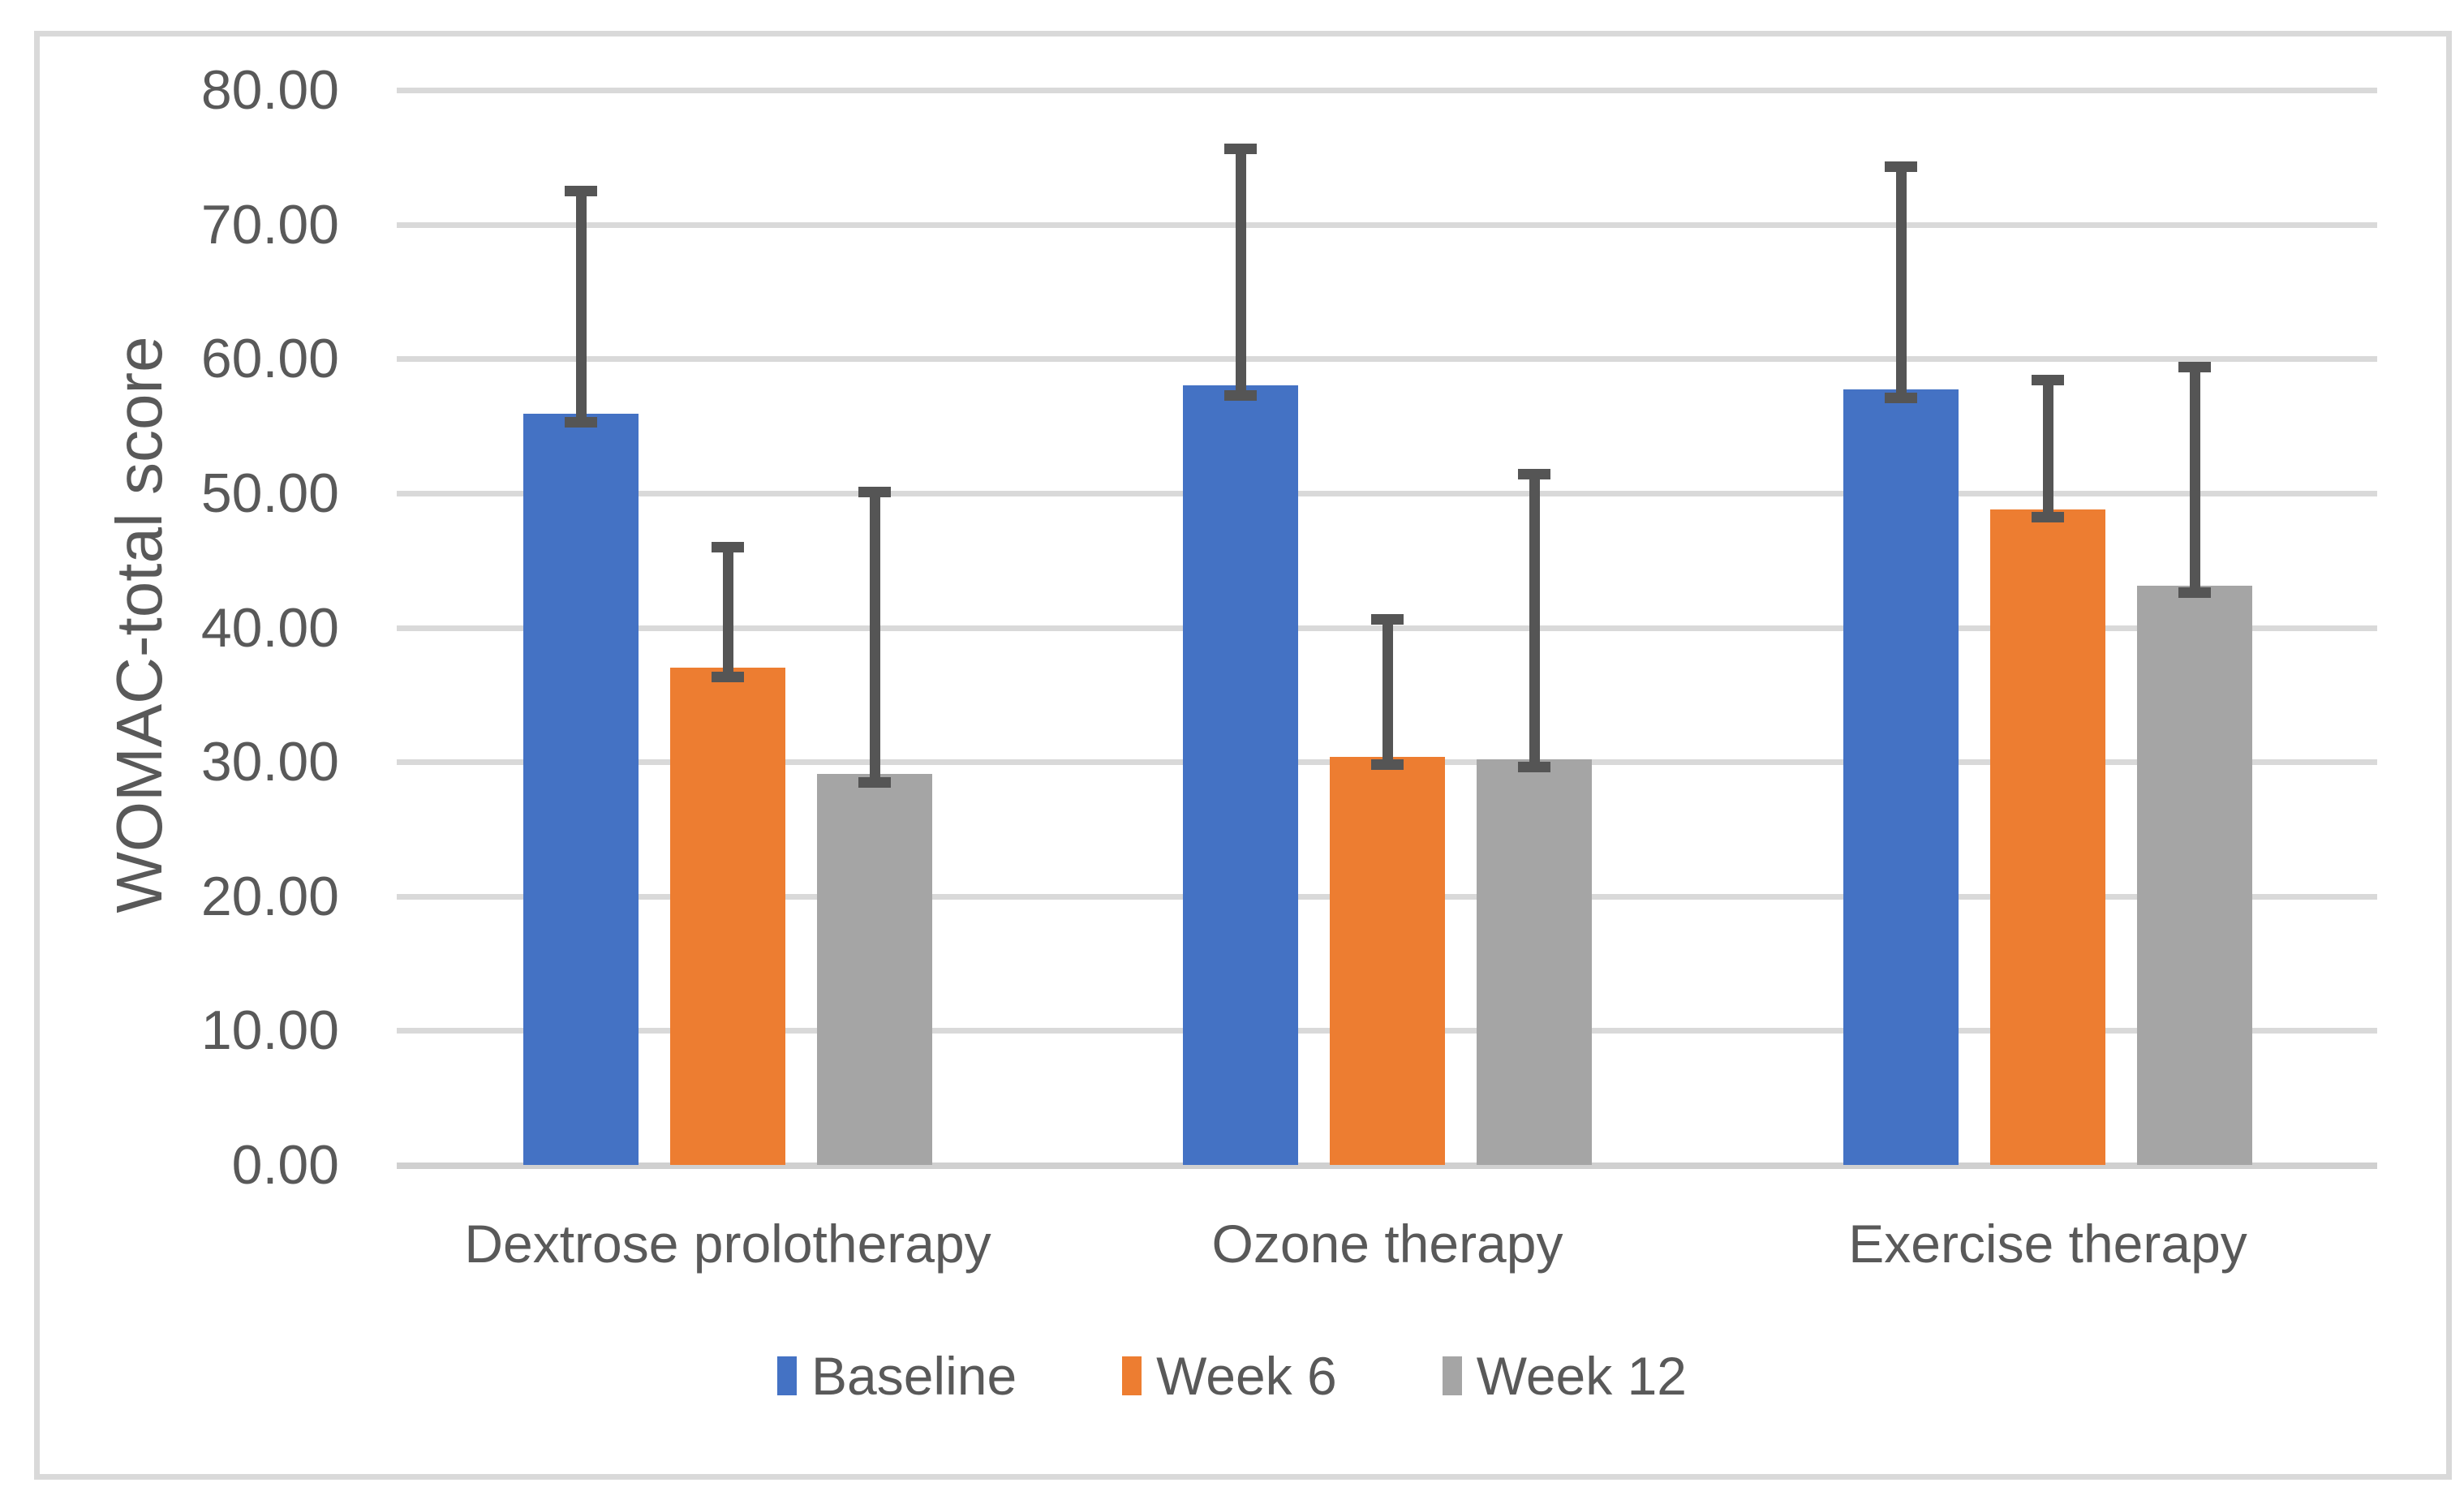  What do you see at coordinates (2047, 837) in the screenshot?
I see `bar-week-6-cat2` at bounding box center [2047, 837].